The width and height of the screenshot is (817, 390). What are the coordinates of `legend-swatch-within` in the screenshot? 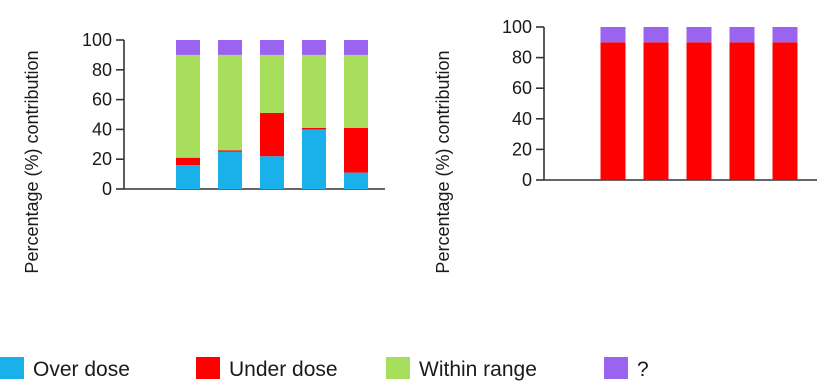 It's located at (398, 368).